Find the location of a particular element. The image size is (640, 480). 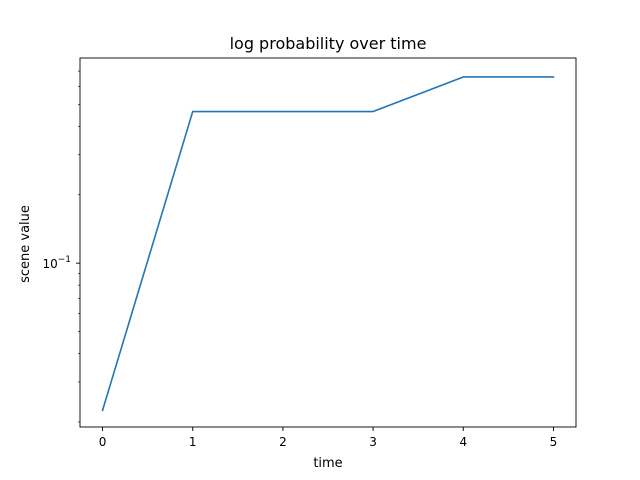

x-tick-label: 5 is located at coordinates (554, 442).